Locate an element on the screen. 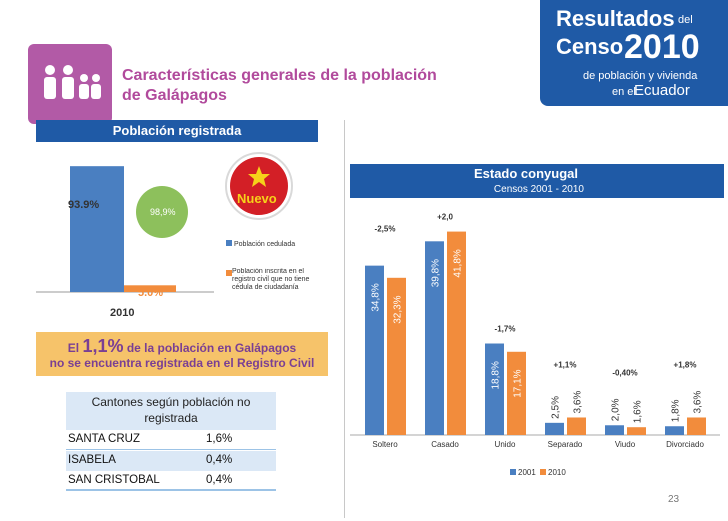 This screenshot has width=728, height=521. panel-divider is located at coordinates (344, 319).